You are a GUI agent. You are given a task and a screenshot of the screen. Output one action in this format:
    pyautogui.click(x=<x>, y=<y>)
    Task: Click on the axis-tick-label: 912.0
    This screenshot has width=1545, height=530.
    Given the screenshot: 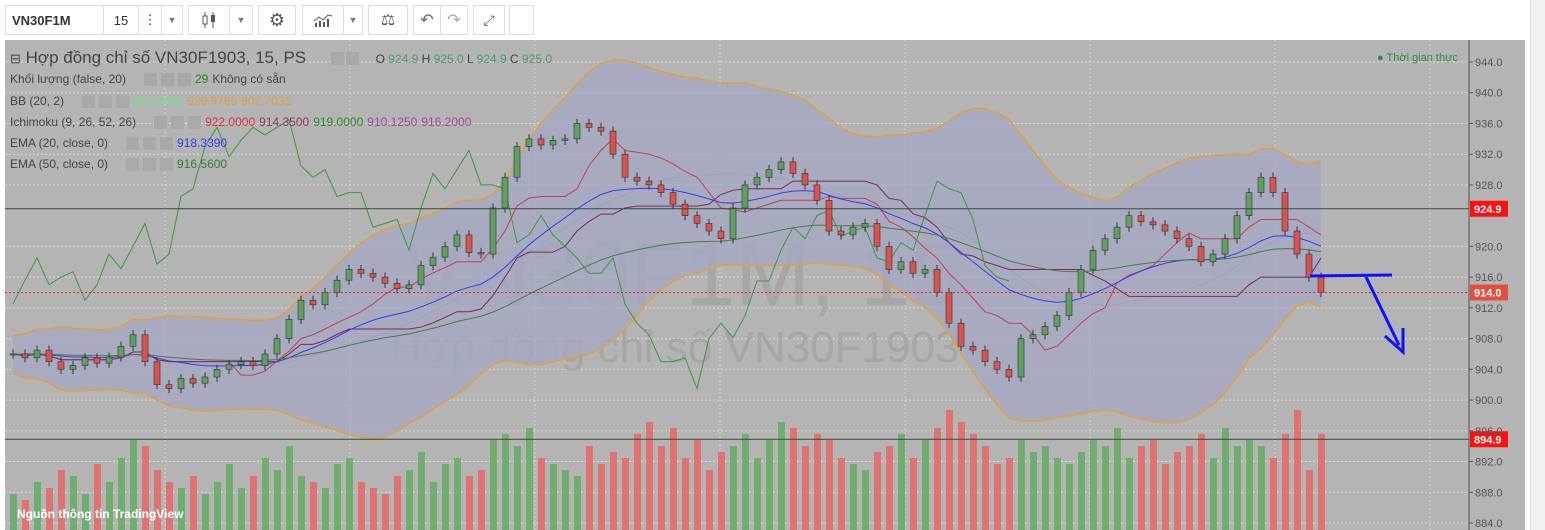 What is the action you would take?
    pyautogui.click(x=1489, y=309)
    